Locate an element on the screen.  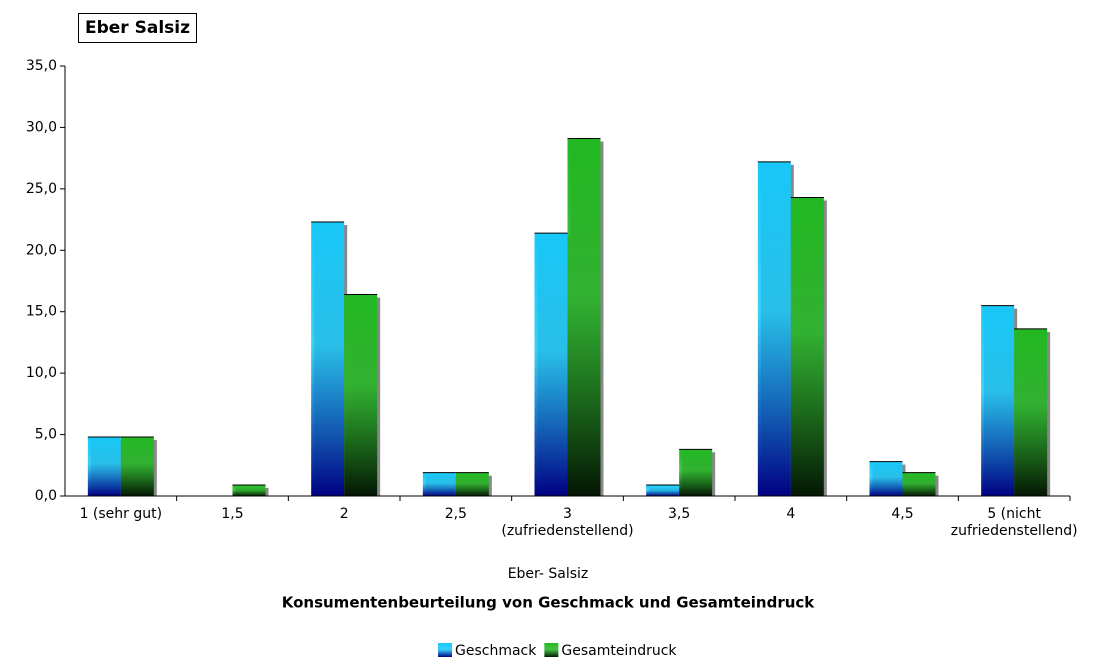
x-tick-label: 4 is located at coordinates (791, 514).